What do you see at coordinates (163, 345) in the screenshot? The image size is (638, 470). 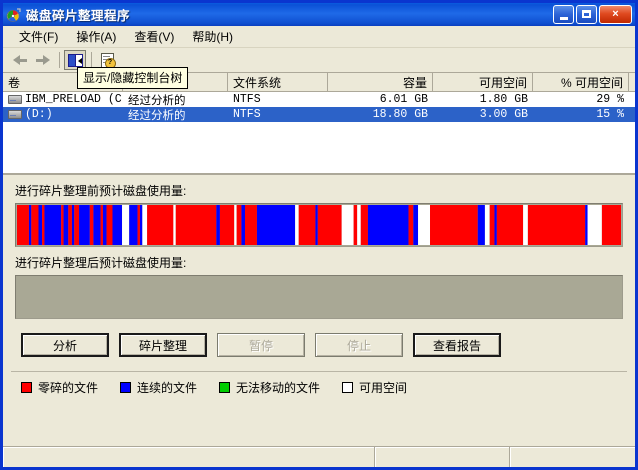 I see `defragment-button: 碎片整理` at bounding box center [163, 345].